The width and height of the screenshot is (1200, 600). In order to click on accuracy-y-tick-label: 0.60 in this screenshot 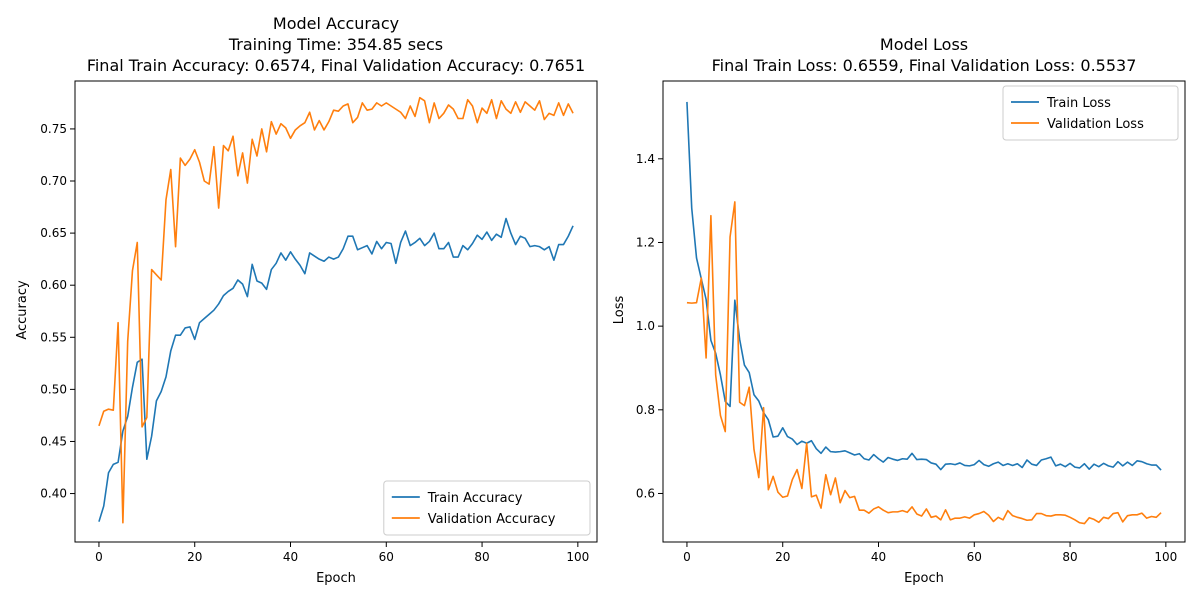, I will do `click(53, 285)`.